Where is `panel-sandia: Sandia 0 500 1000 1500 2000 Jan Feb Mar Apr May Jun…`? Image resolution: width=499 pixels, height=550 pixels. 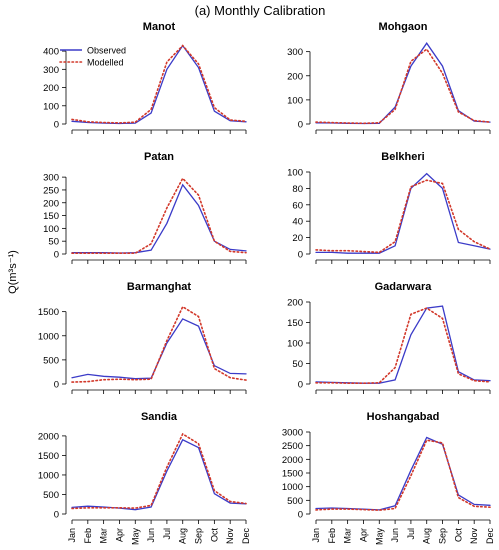
panel-sandia: Sandia 0 500 1000 1500 2000 Jan Feb Mar Apr May Jun… is located at coordinates (144, 478).